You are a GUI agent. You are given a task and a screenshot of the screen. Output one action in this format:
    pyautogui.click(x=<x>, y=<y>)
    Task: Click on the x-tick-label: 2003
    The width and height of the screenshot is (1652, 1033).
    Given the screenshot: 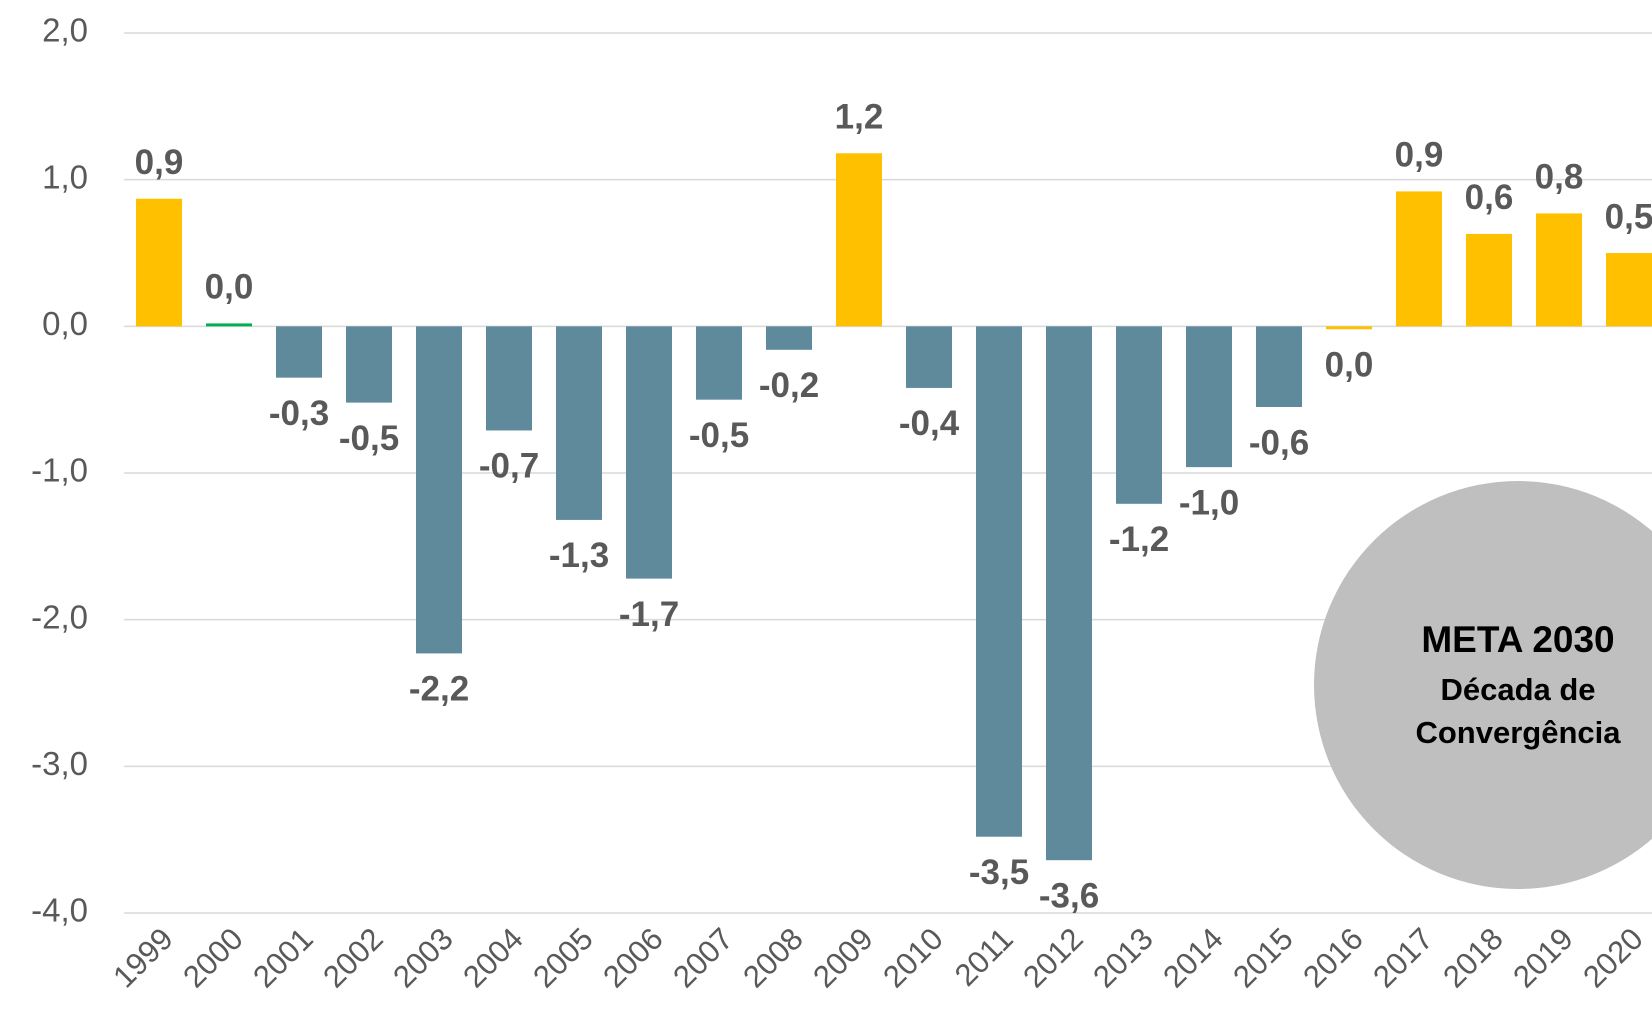 What is the action you would take?
    pyautogui.click(x=423, y=958)
    